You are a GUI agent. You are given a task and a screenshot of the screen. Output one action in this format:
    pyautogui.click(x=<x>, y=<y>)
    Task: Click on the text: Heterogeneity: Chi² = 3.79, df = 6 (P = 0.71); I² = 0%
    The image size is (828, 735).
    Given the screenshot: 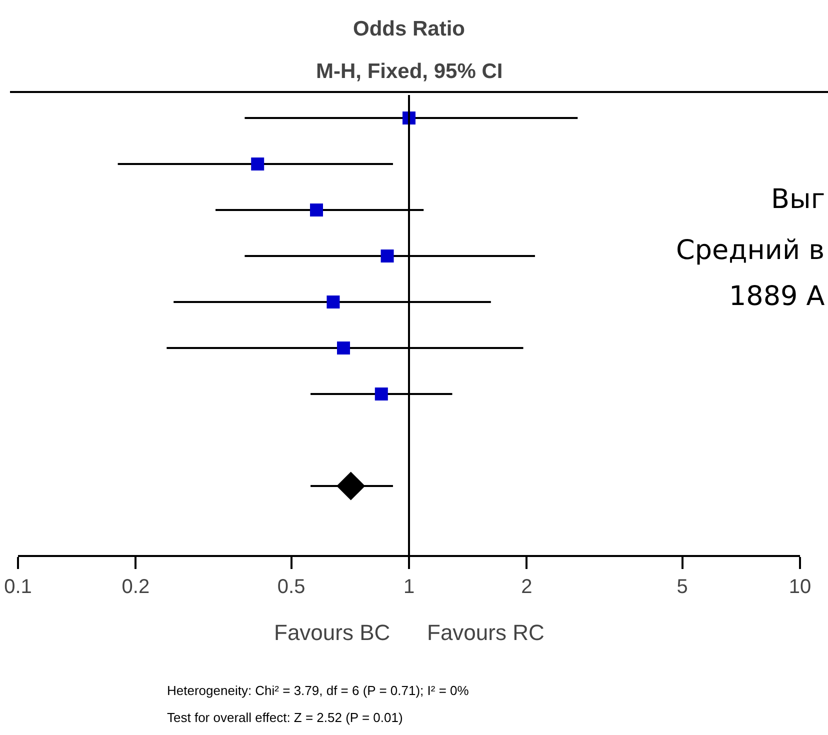 What is the action you would take?
    pyautogui.click(x=318, y=690)
    